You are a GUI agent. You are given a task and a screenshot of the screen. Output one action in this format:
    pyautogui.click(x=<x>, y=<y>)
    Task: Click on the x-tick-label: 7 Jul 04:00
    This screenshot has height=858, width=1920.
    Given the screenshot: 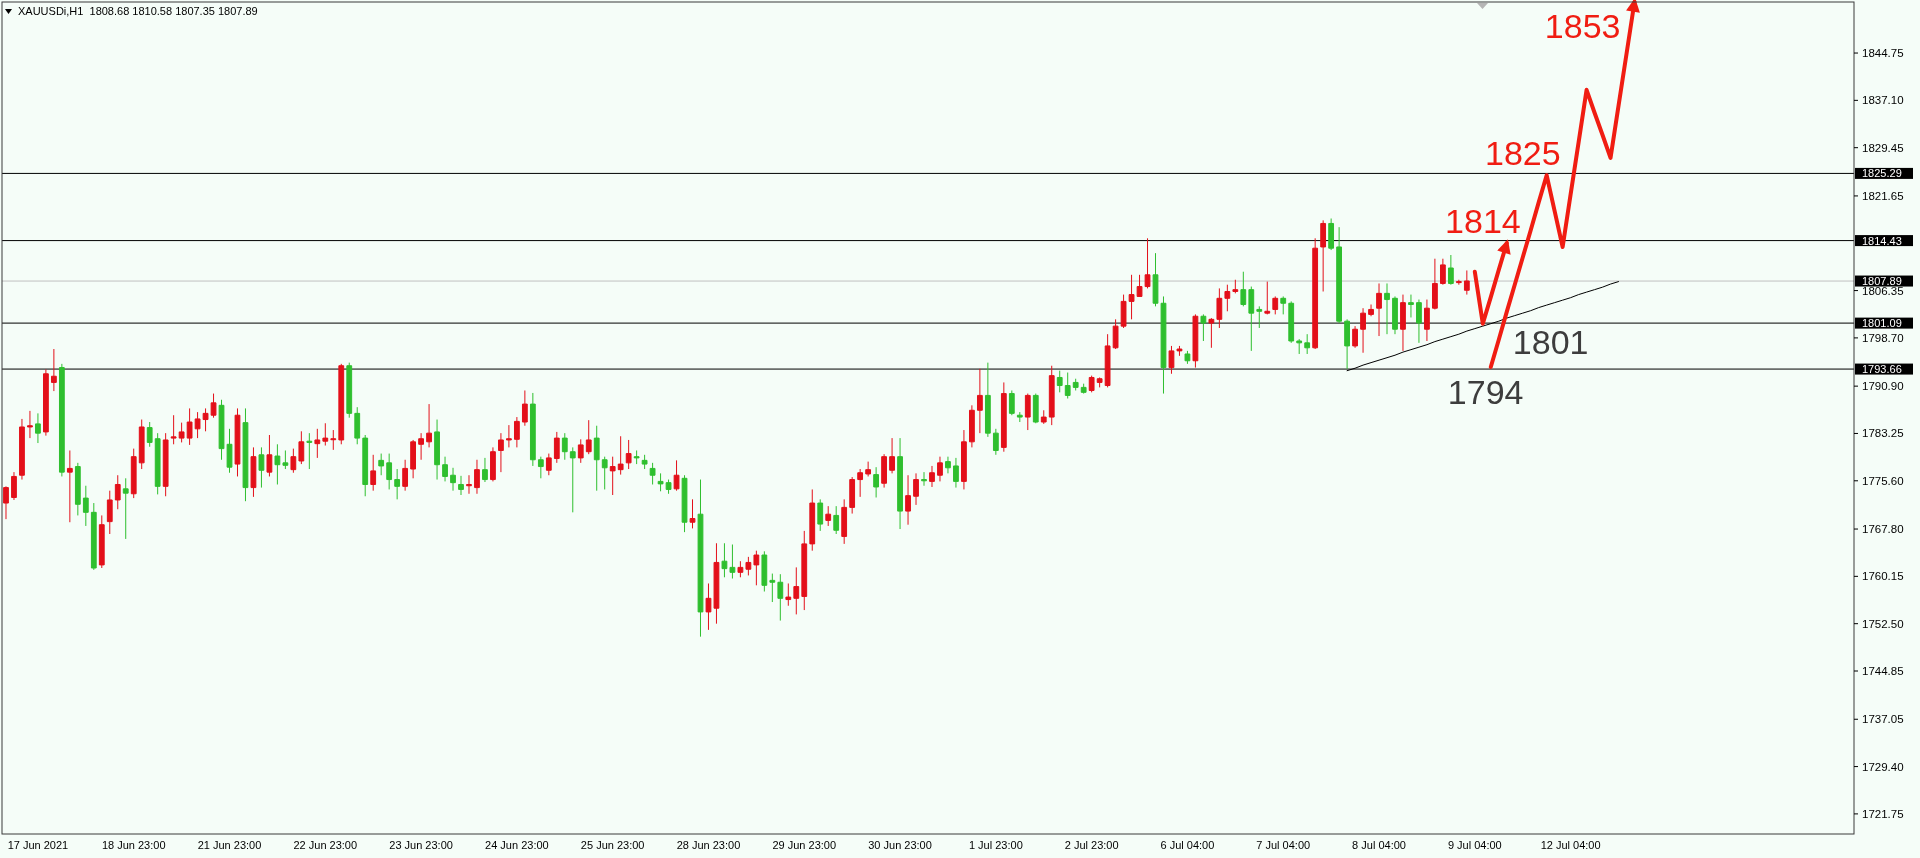 What is the action you would take?
    pyautogui.click(x=1283, y=845)
    